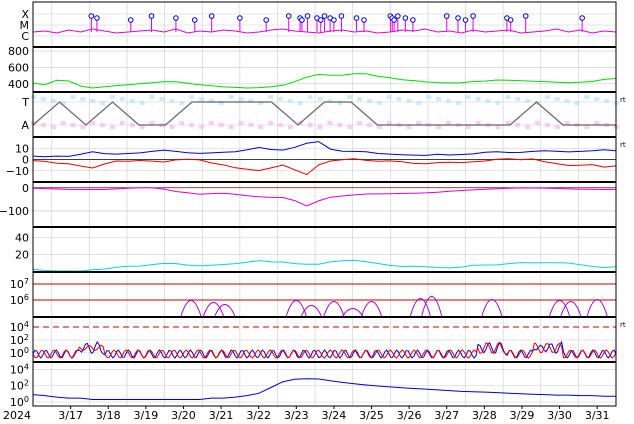 This screenshot has width=634, height=424. What do you see at coordinates (19, 340) in the screenshot?
I see `proton-ytick-1: 102` at bounding box center [19, 340].